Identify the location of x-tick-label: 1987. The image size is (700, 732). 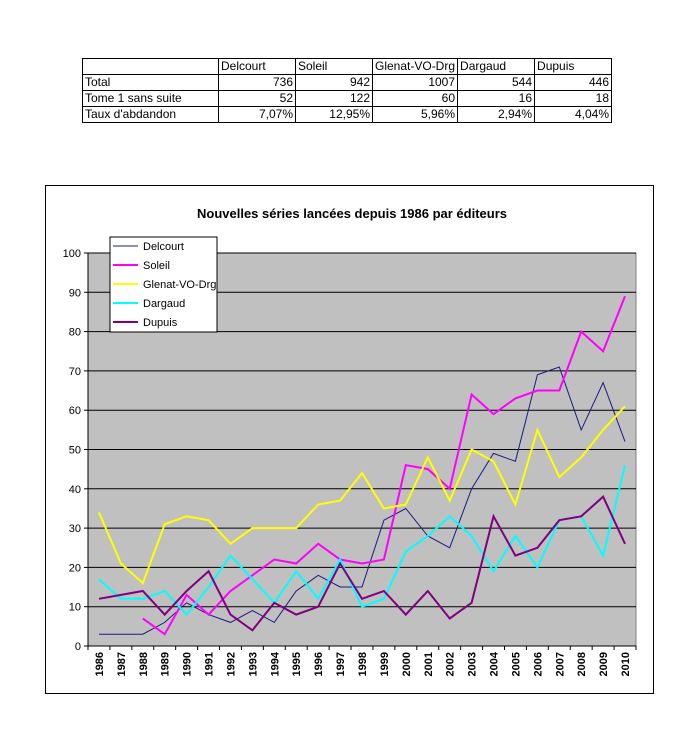
(122, 664).